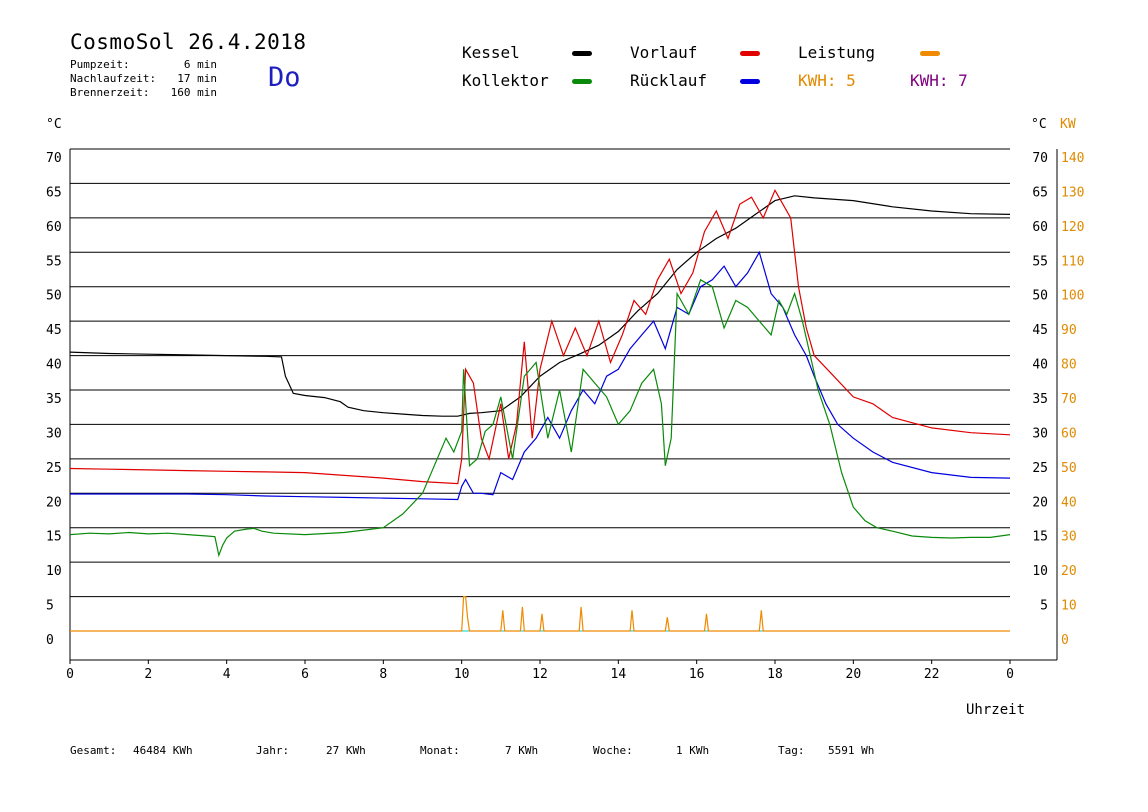 The image size is (1148, 812). What do you see at coordinates (273, 750) in the screenshot?
I see `footer-jahr-label: Jahr:` at bounding box center [273, 750].